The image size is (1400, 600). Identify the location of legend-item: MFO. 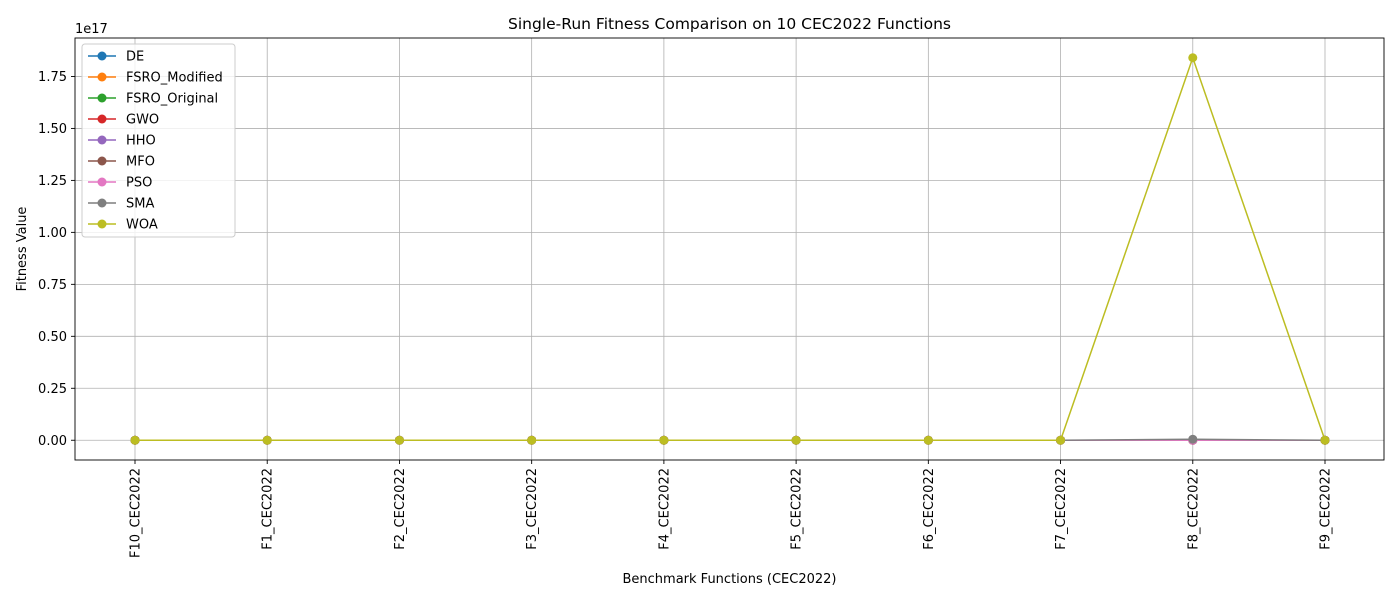
(121, 162).